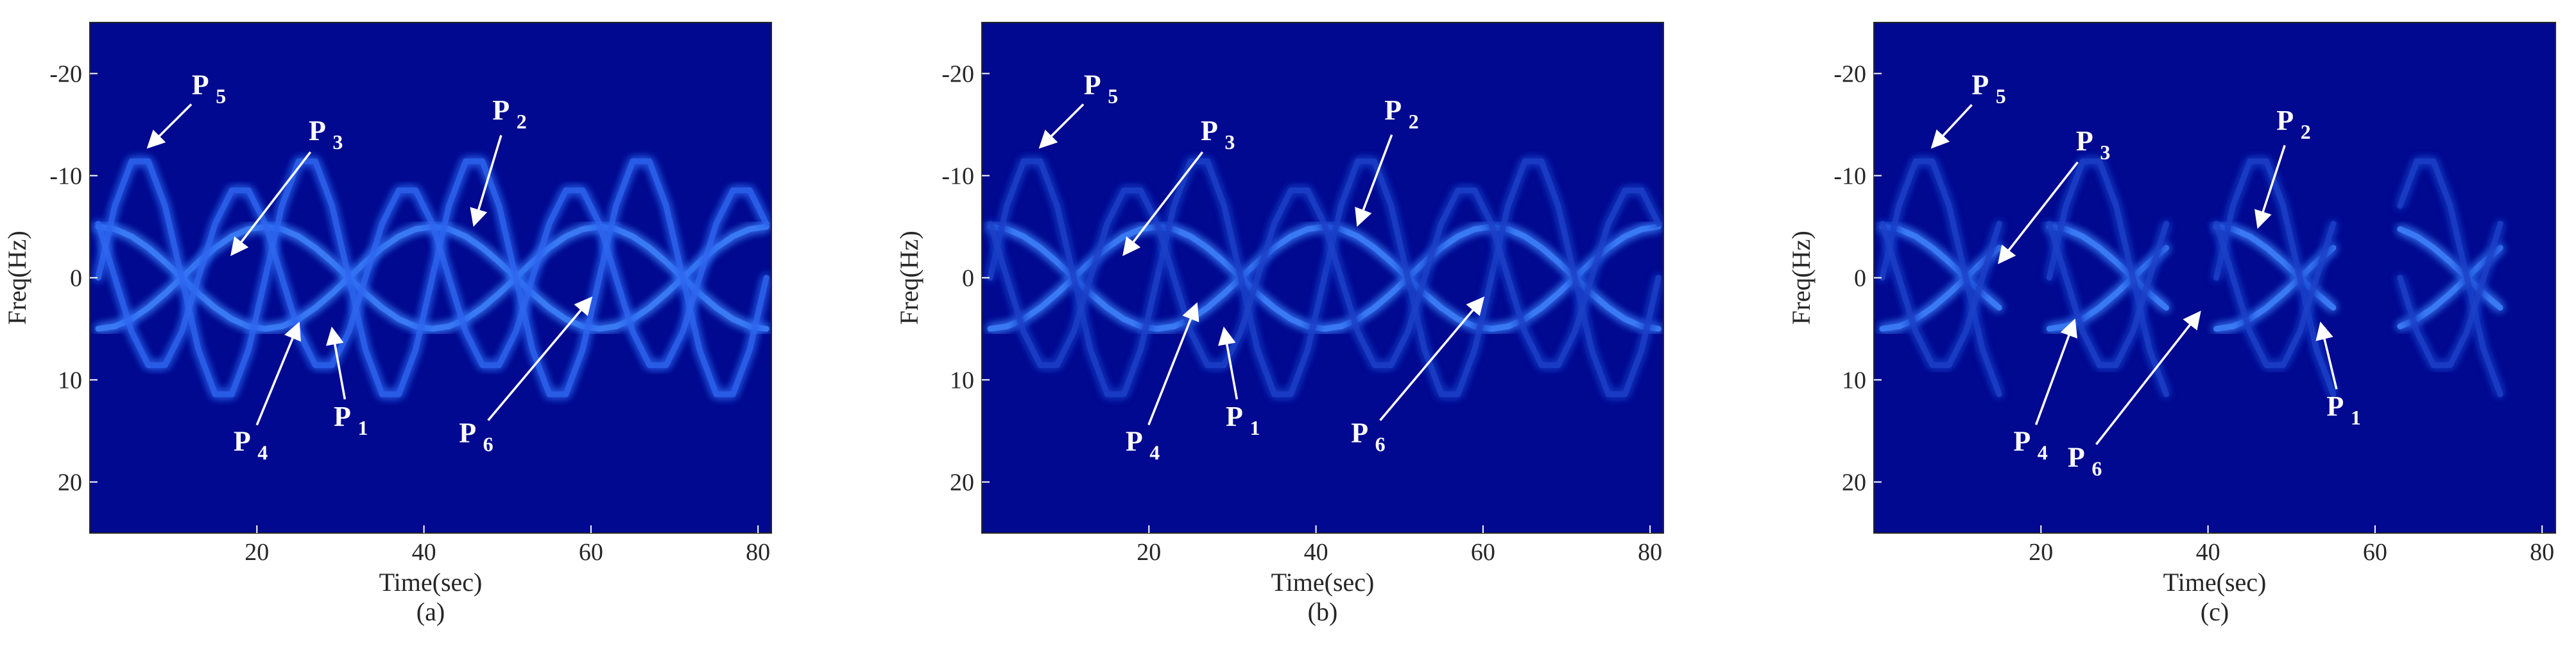  I want to click on caption: (b), so click(1323, 611).